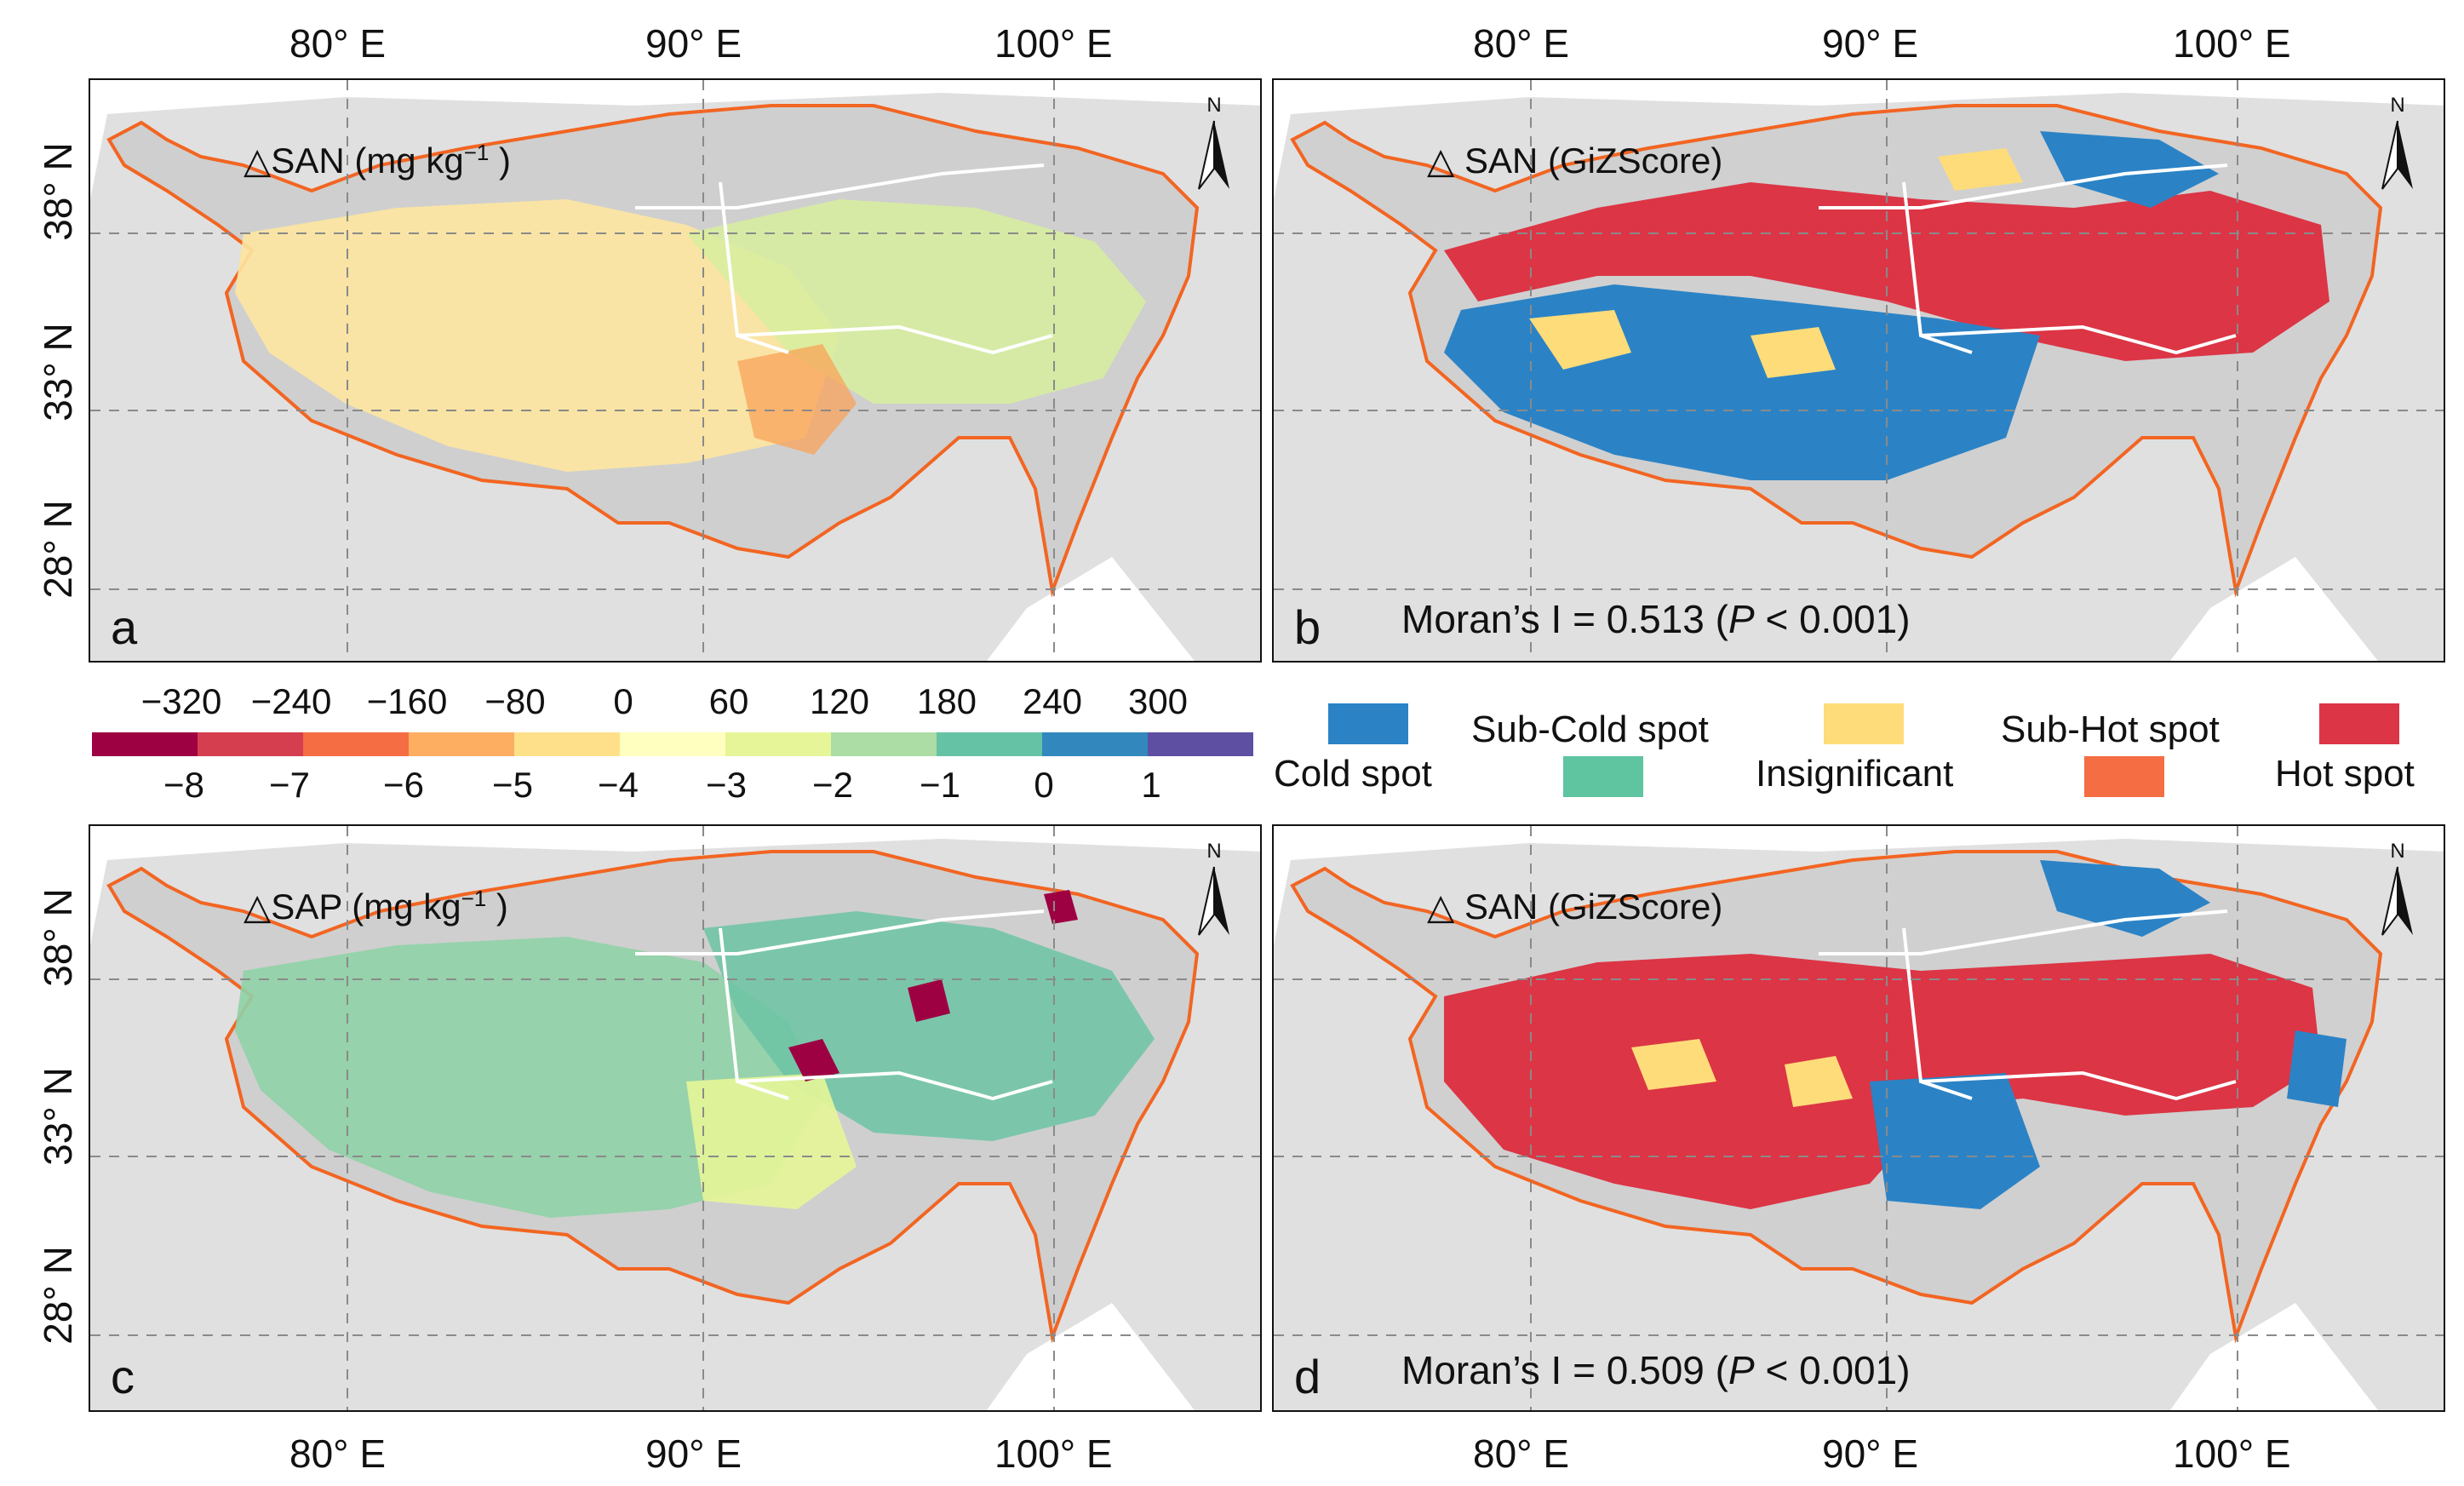 This screenshot has height=1486, width=2464. Describe the element at coordinates (1052, 701) in the screenshot. I see `cb-top-8: 240` at that location.